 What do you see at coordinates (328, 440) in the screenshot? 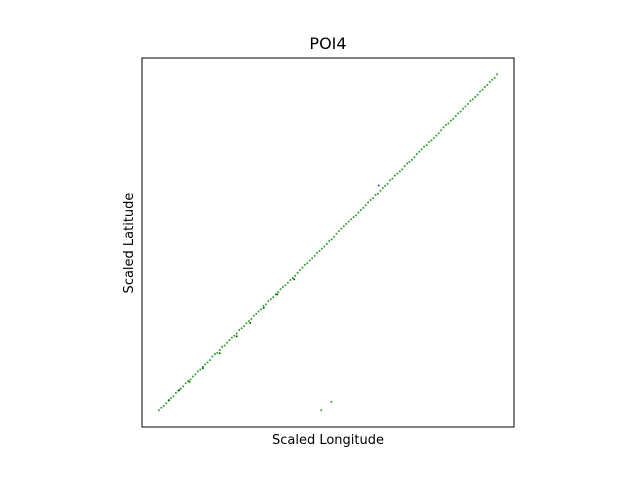
I see `x-axis-label: Scaled Longitude` at bounding box center [328, 440].